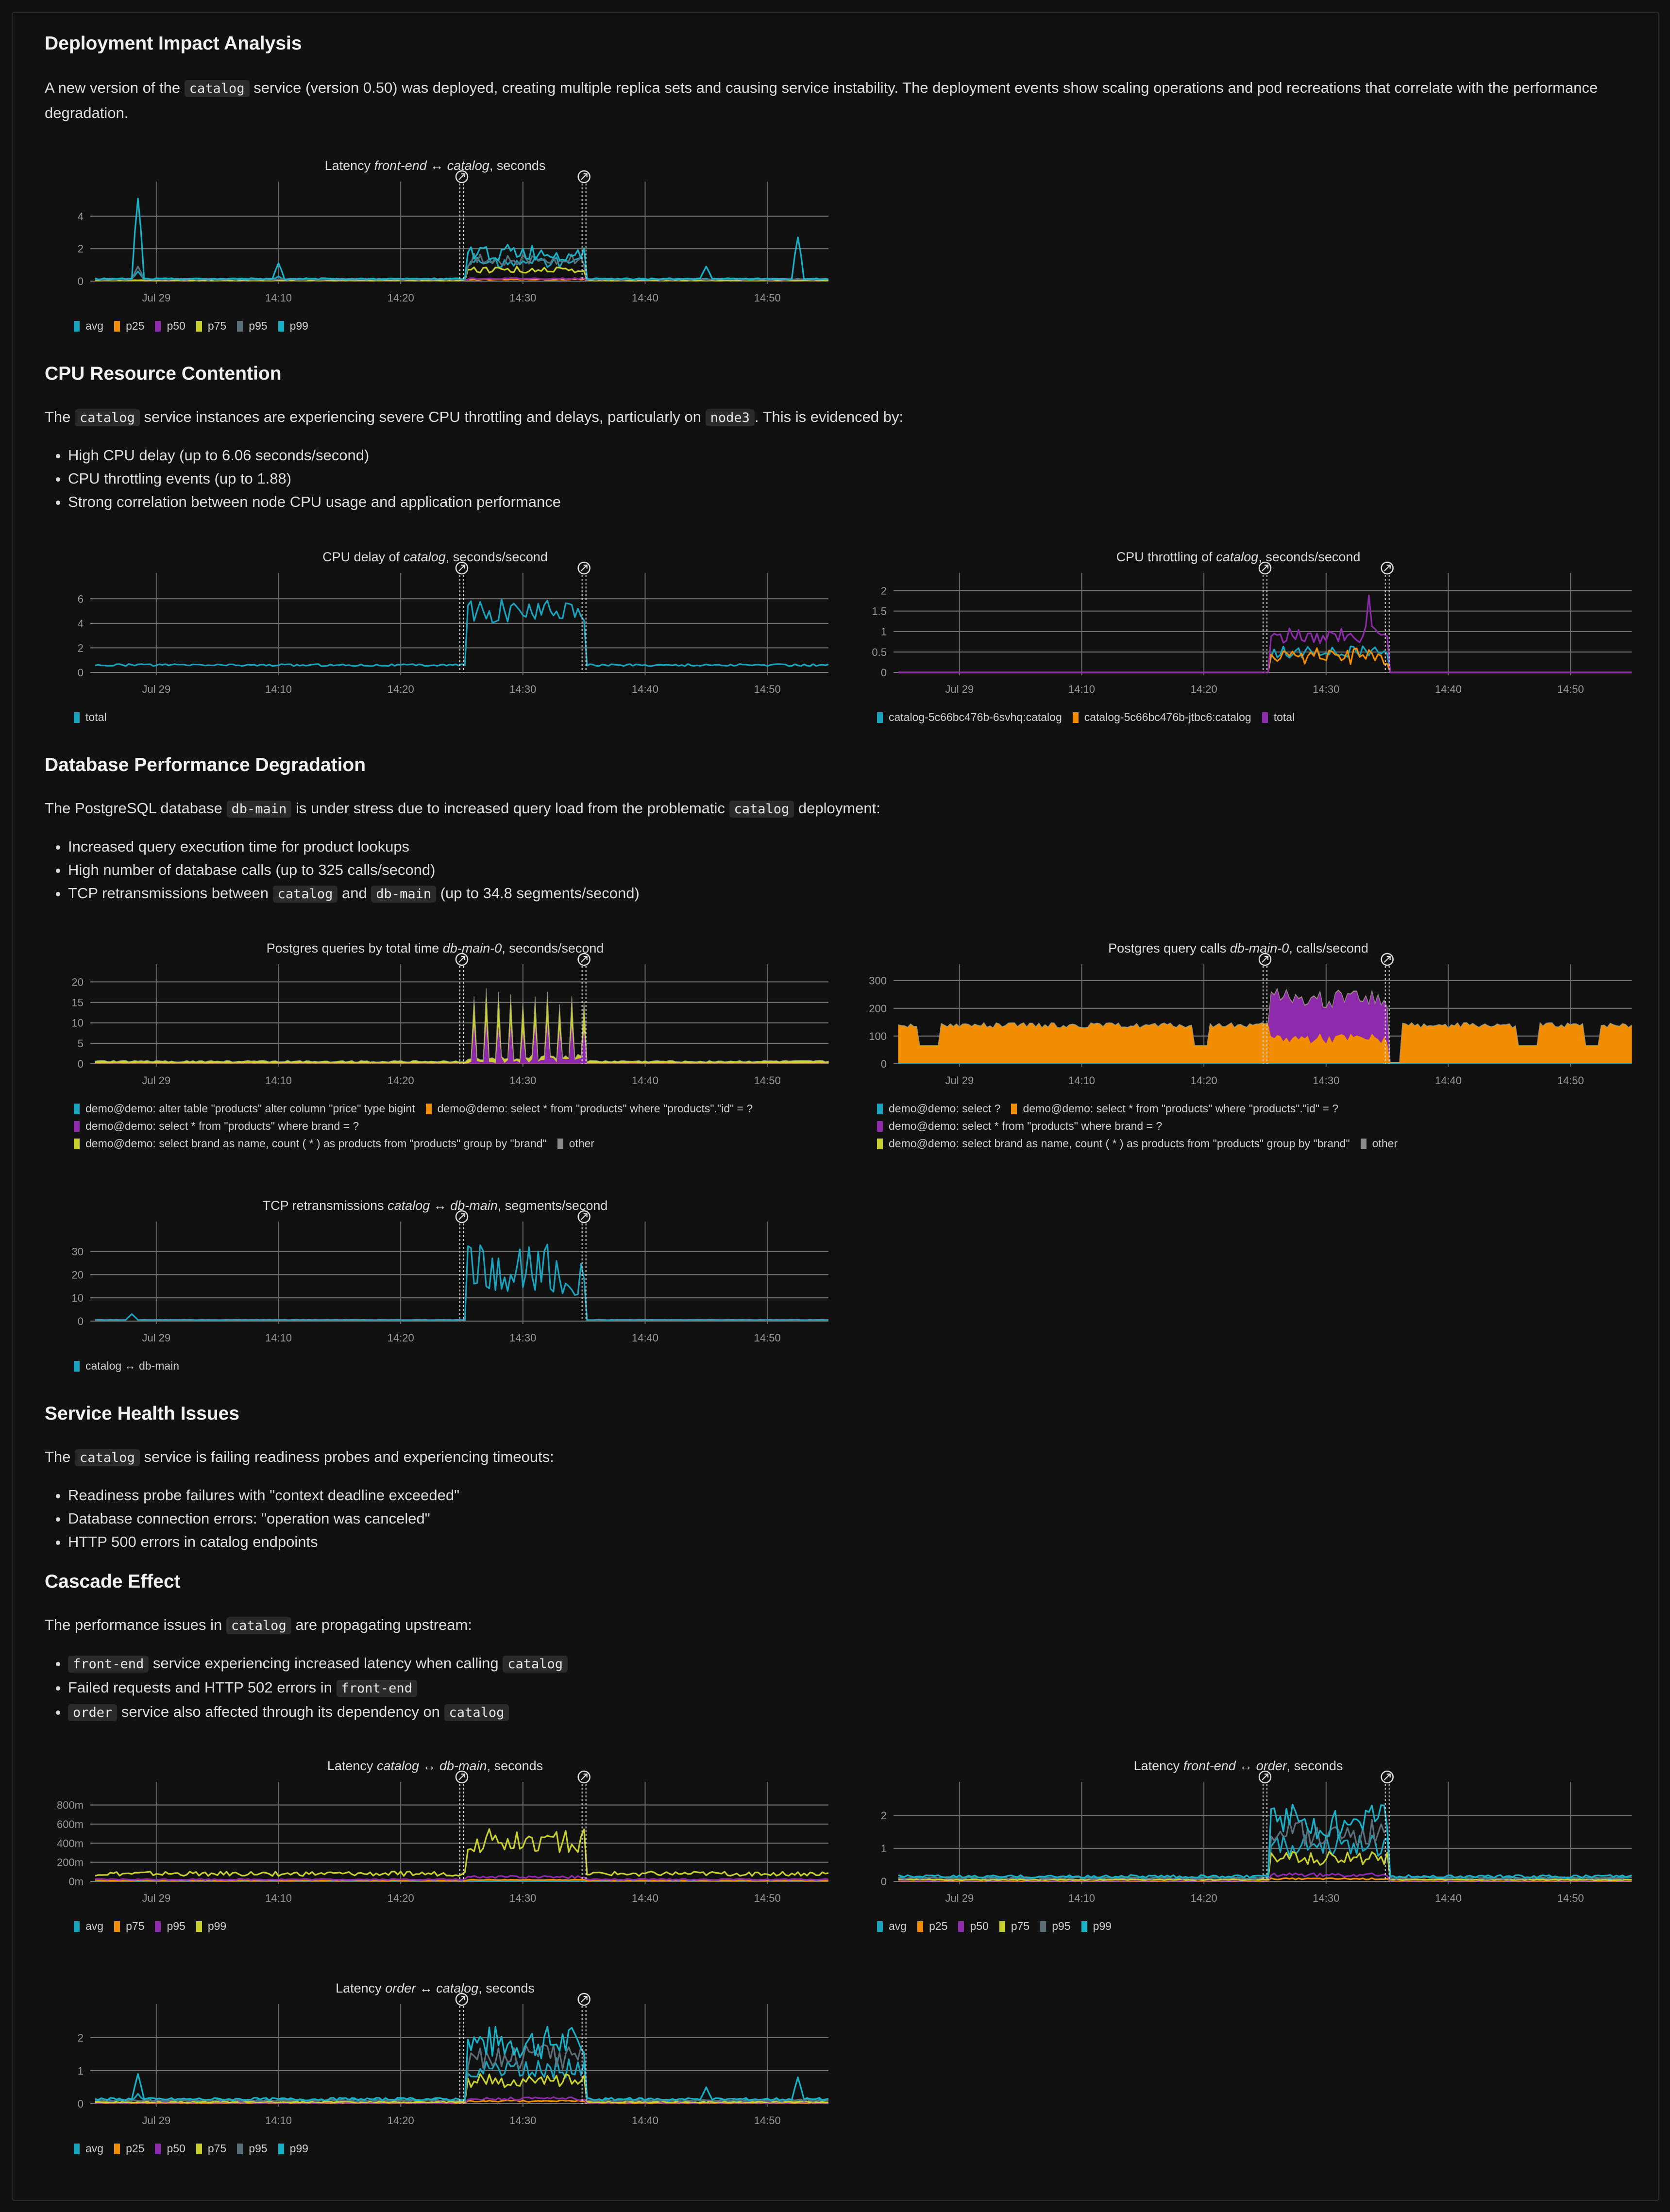 The width and height of the screenshot is (1670, 2212). What do you see at coordinates (938, 1108) in the screenshot?
I see `legend-item: demo@demo: select ?` at bounding box center [938, 1108].